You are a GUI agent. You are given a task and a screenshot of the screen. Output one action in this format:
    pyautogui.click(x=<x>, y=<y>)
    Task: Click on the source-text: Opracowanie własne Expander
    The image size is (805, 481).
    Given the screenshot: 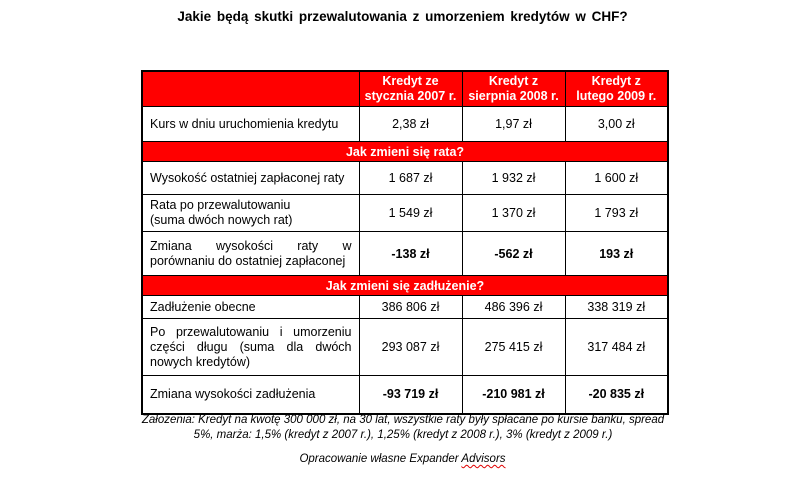 What is the action you would take?
    pyautogui.click(x=379, y=459)
    